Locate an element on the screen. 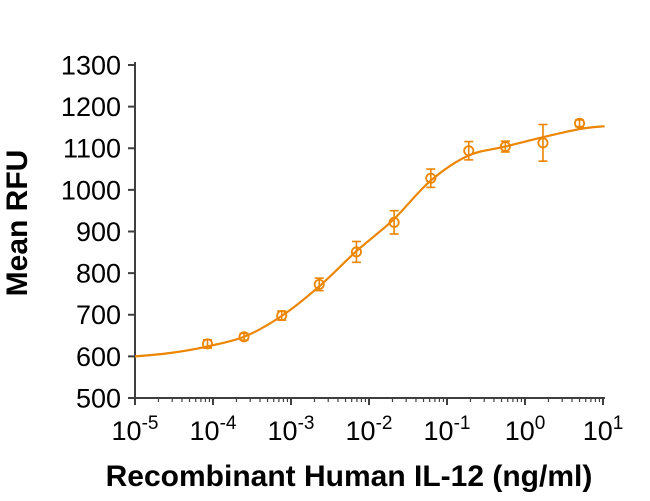 Image resolution: width=650 pixels, height=501 pixels. y-tick-label: 1000 is located at coordinates (91, 190).